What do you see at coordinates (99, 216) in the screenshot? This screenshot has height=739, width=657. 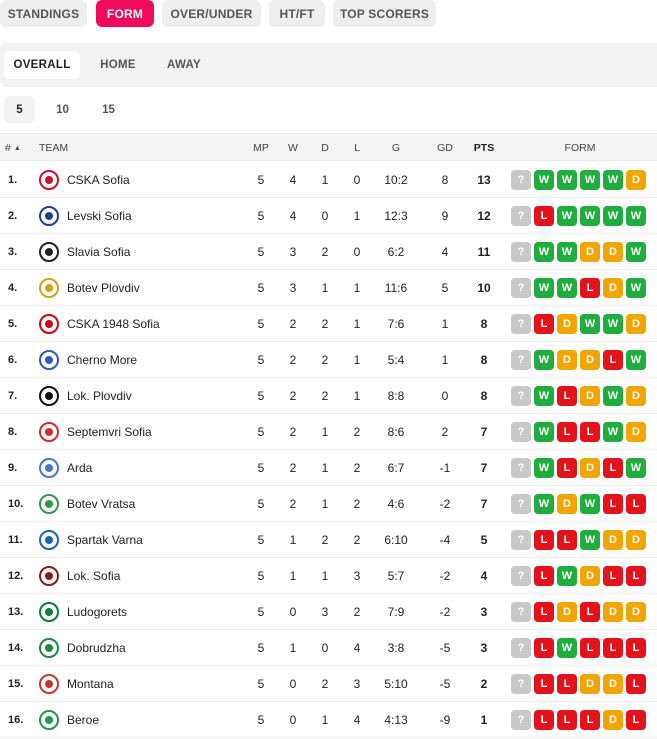 I see `team-name: Levski Sofia` at bounding box center [99, 216].